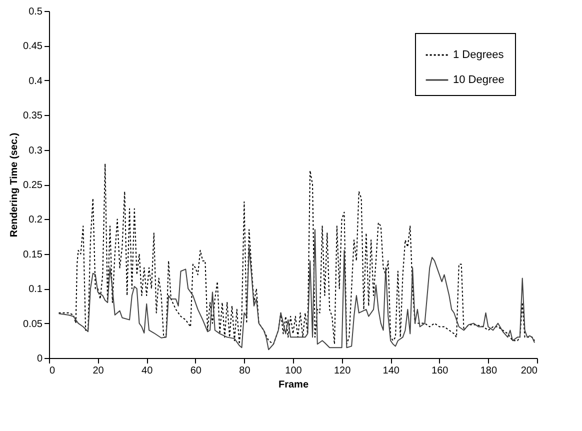  I want to click on x-tick-label: 80, so click(245, 371).